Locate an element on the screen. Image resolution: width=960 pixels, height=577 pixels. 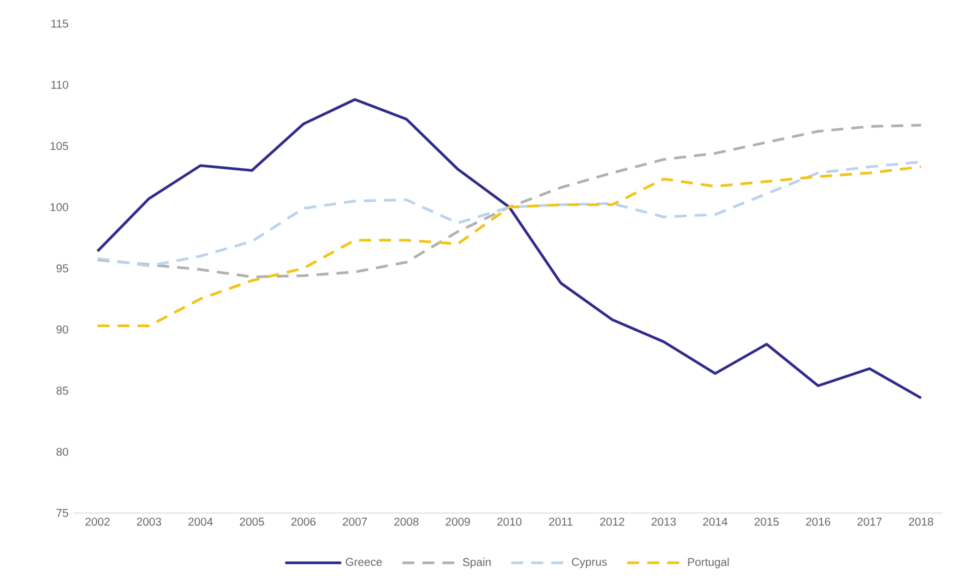
x-tick-label: 2003 is located at coordinates (149, 522).